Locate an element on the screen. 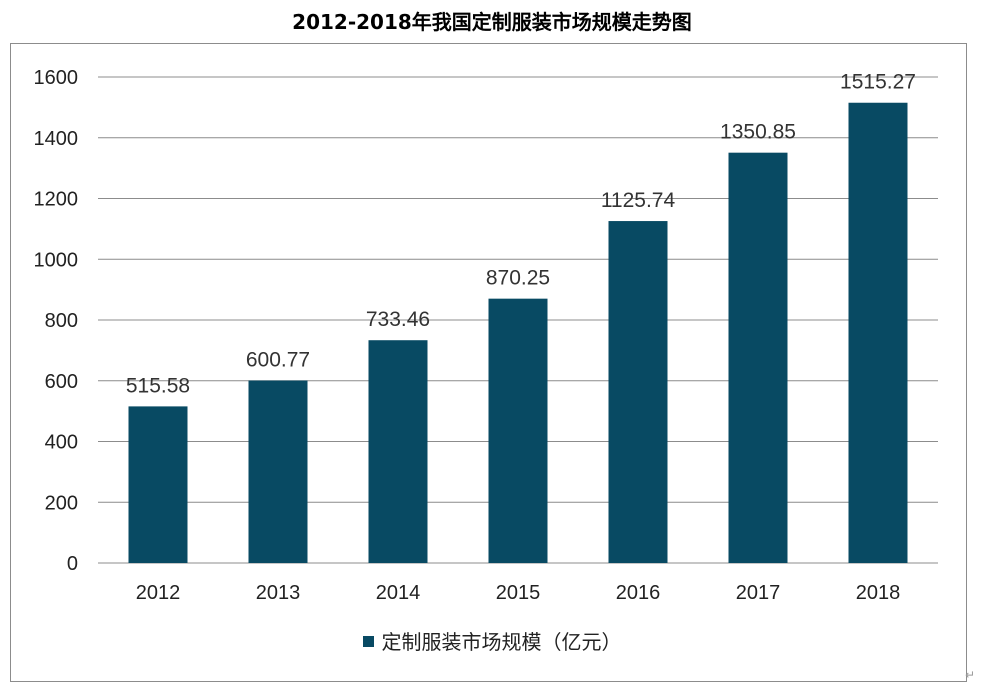 The image size is (984, 692). data-label: 515.58 is located at coordinates (158, 385).